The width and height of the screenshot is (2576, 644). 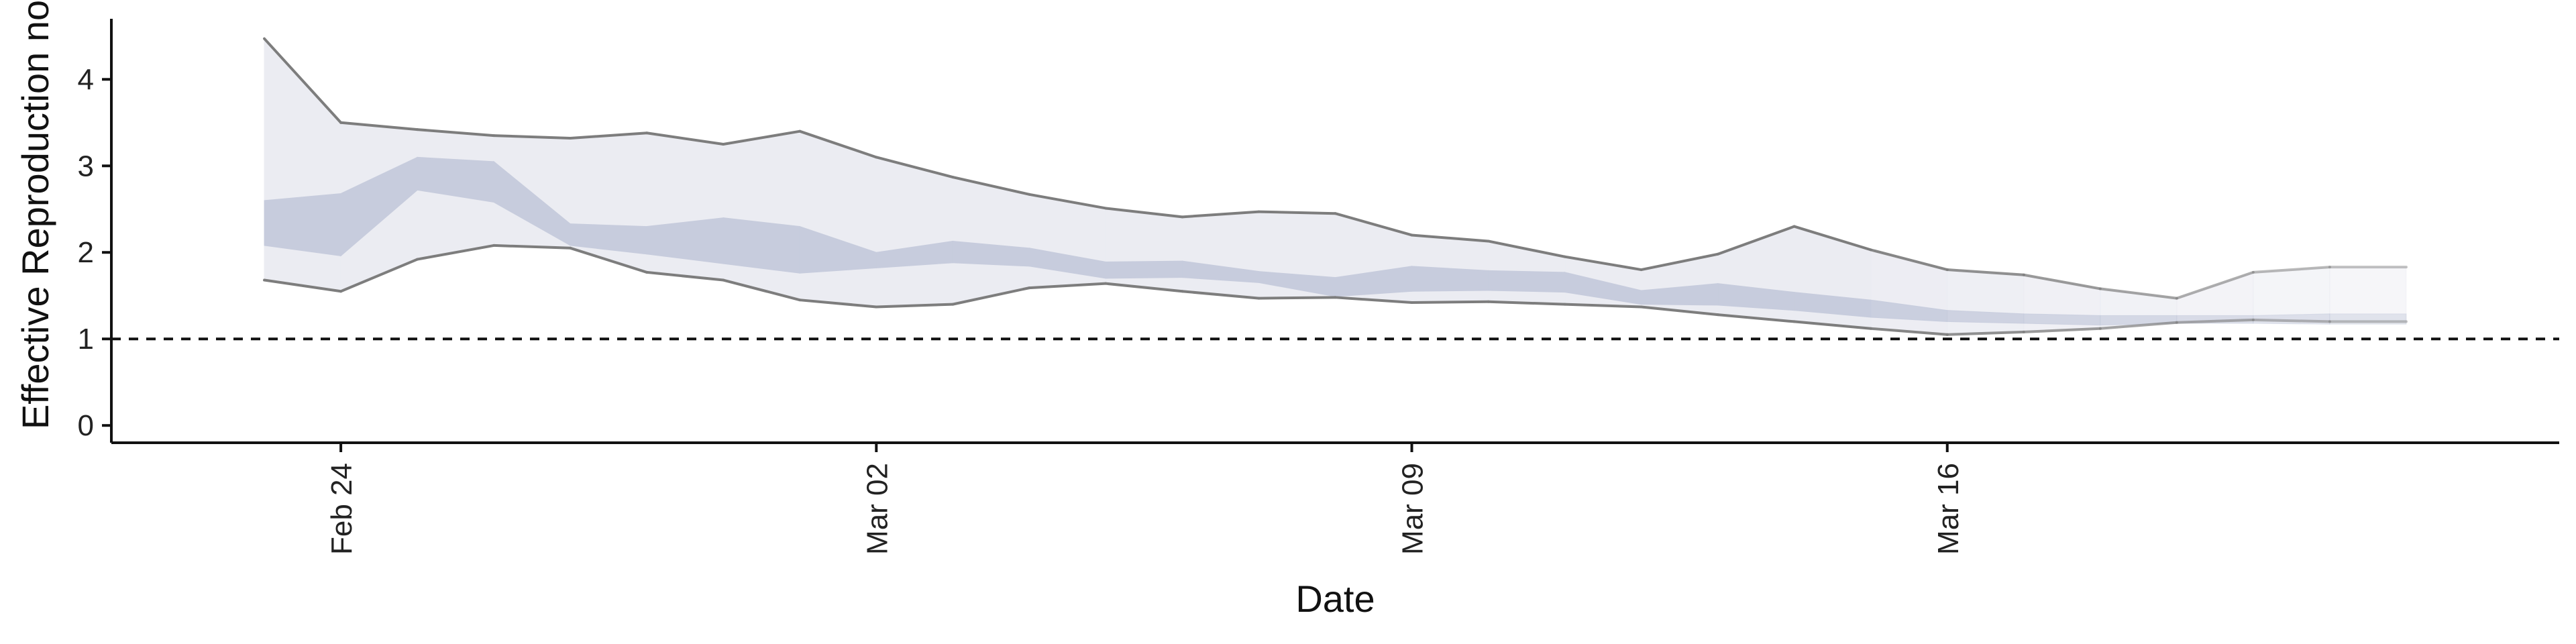 What do you see at coordinates (86, 79) in the screenshot?
I see `y-tick-label: 4` at bounding box center [86, 79].